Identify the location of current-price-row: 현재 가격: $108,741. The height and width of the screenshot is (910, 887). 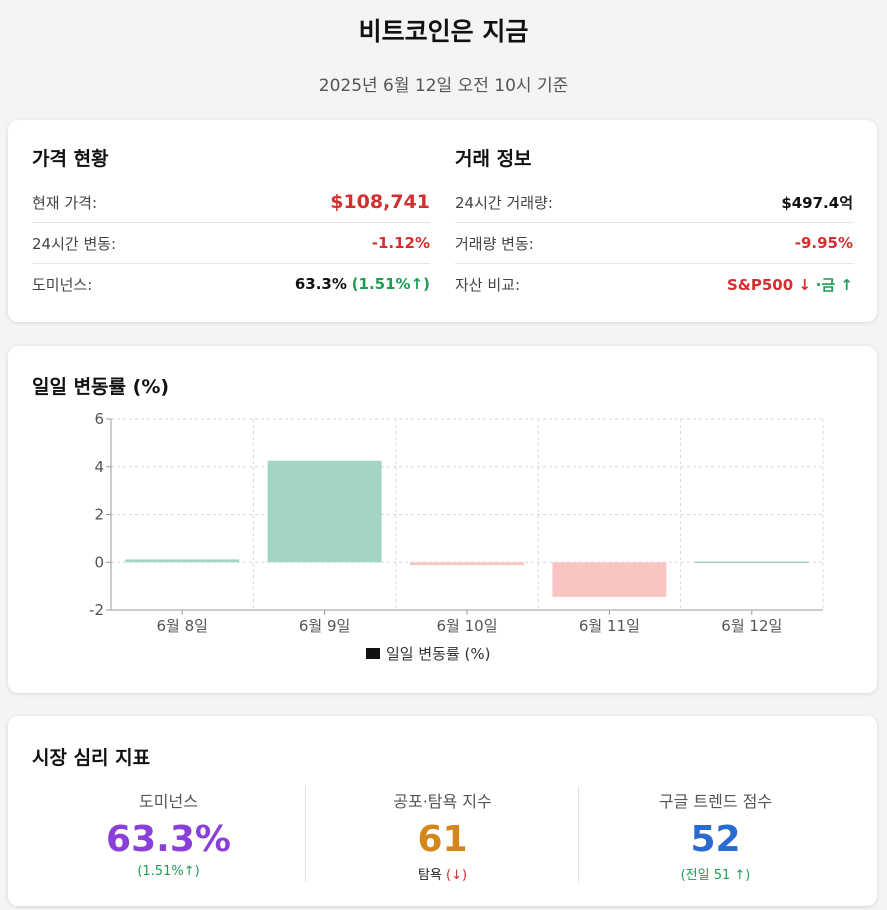
(231, 202).